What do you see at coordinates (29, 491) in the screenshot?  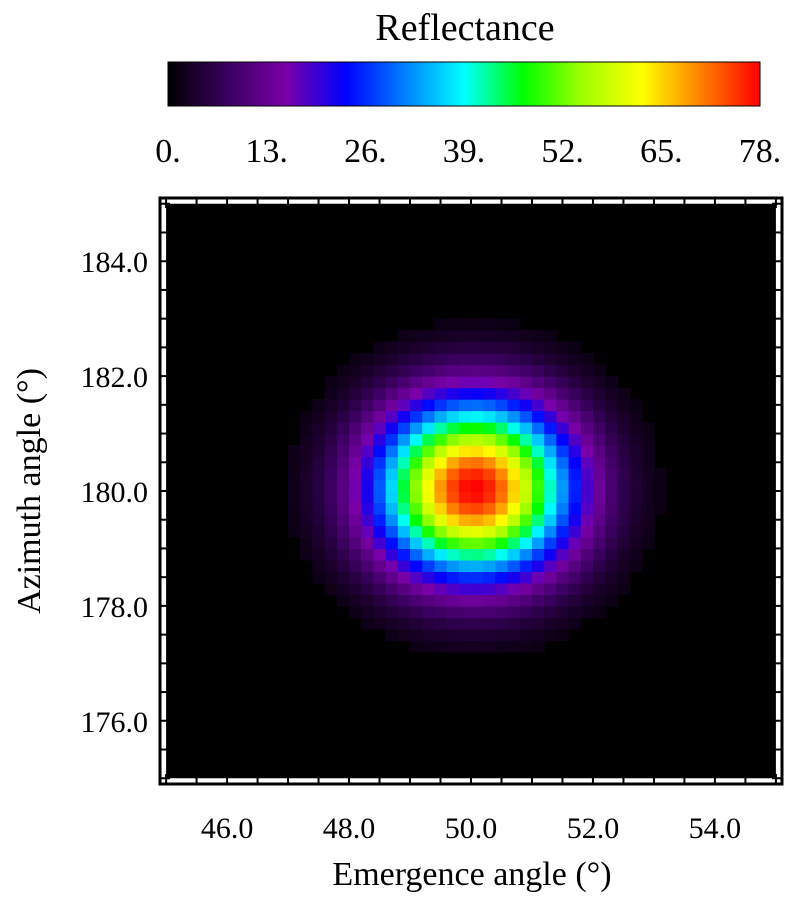 I see `y-axis-label: Azimuth angle (°)` at bounding box center [29, 491].